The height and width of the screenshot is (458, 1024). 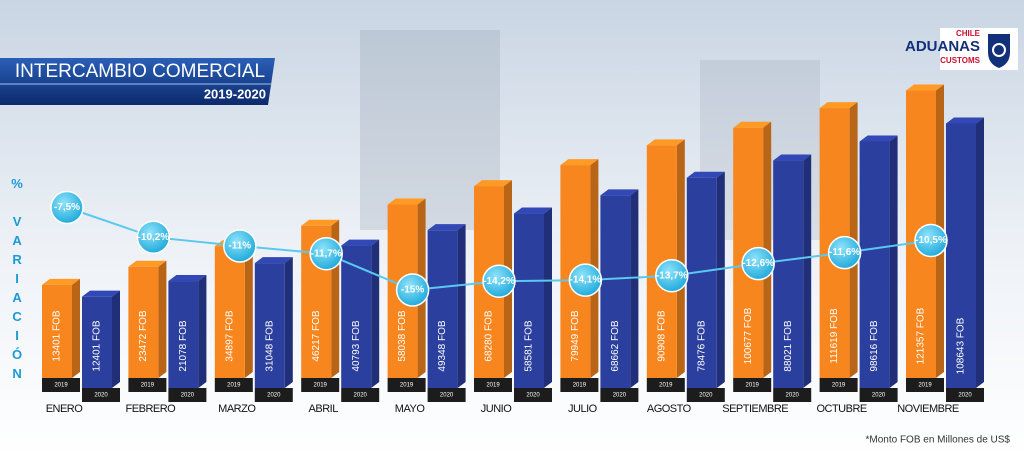 I want to click on bar-value-label: 68662 FOB, so click(x=615, y=345).